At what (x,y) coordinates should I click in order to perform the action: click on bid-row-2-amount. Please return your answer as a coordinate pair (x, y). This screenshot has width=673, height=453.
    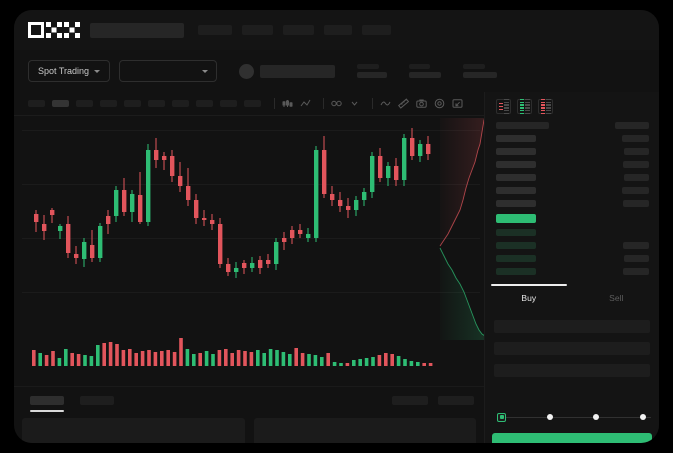
    Looking at the image, I should click on (636, 245).